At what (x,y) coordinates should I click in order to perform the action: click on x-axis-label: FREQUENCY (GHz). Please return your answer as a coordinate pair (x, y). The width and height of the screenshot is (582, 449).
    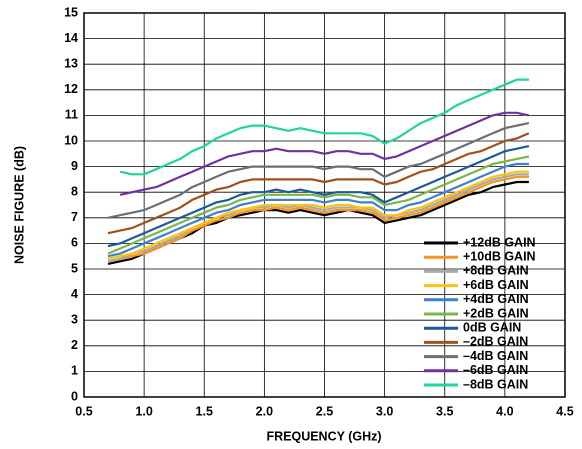
    Looking at the image, I should click on (323, 436).